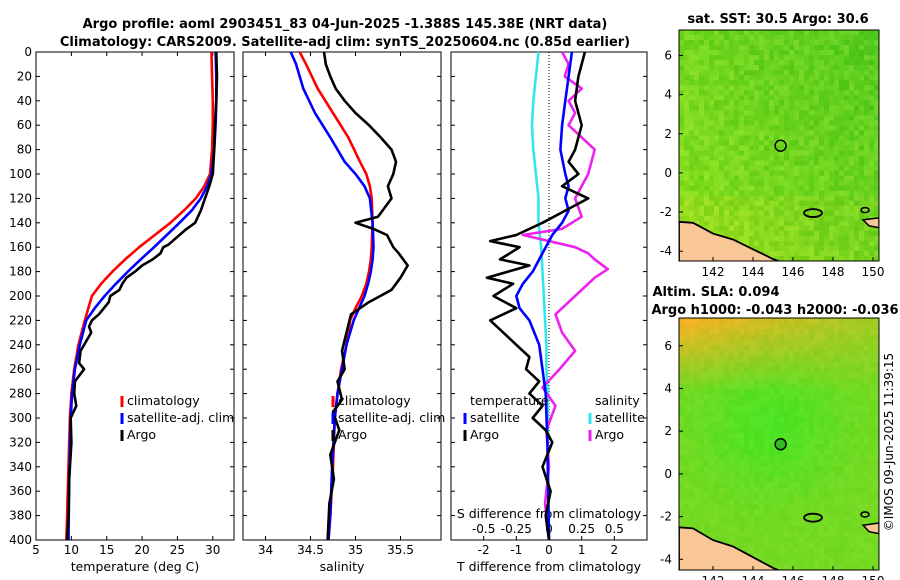 The width and height of the screenshot is (900, 580). Describe the element at coordinates (400, 550) in the screenshot. I see `x-tick-label: 35.5` at that location.